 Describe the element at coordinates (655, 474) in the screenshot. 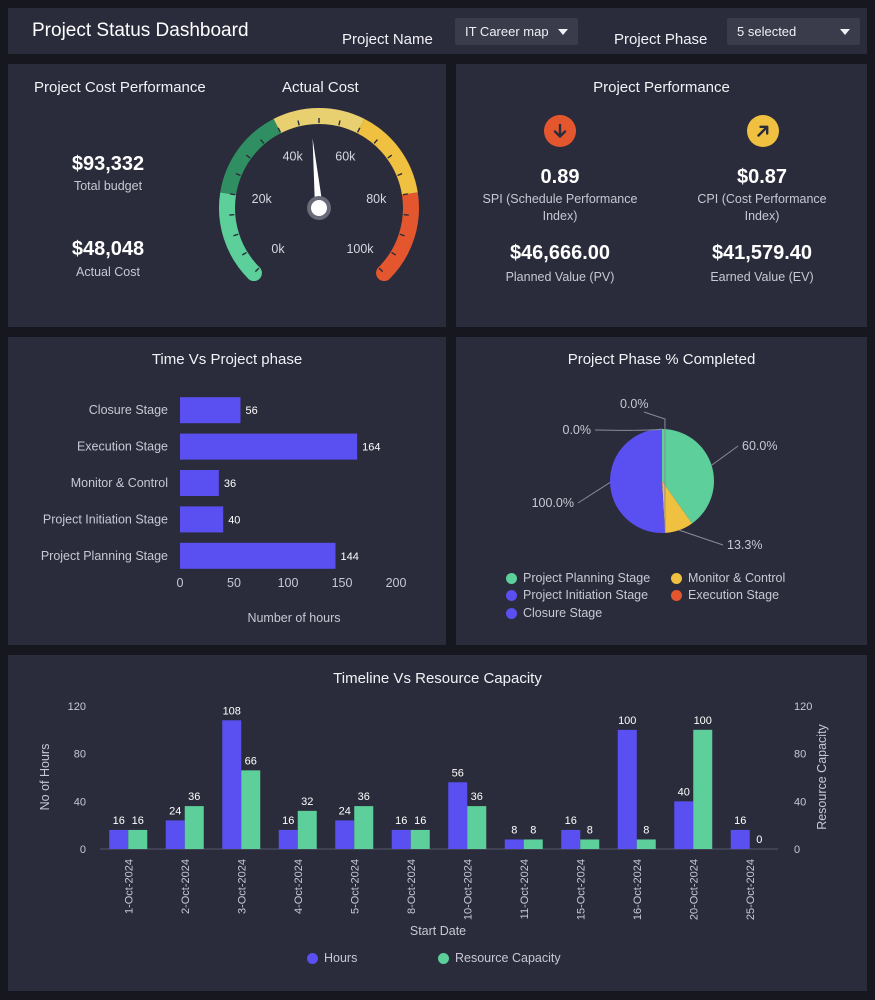

I see `phase-completed-pie: 60.0% 13.3% 0.0% 100.0% 0.0%` at that location.